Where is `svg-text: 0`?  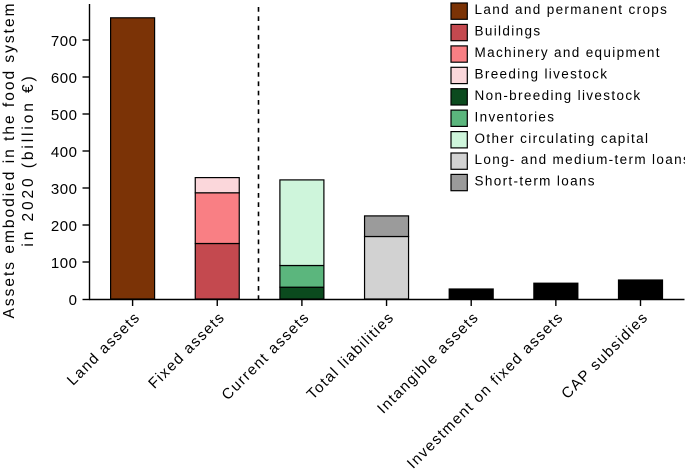 svg-text: 0 is located at coordinates (73, 300).